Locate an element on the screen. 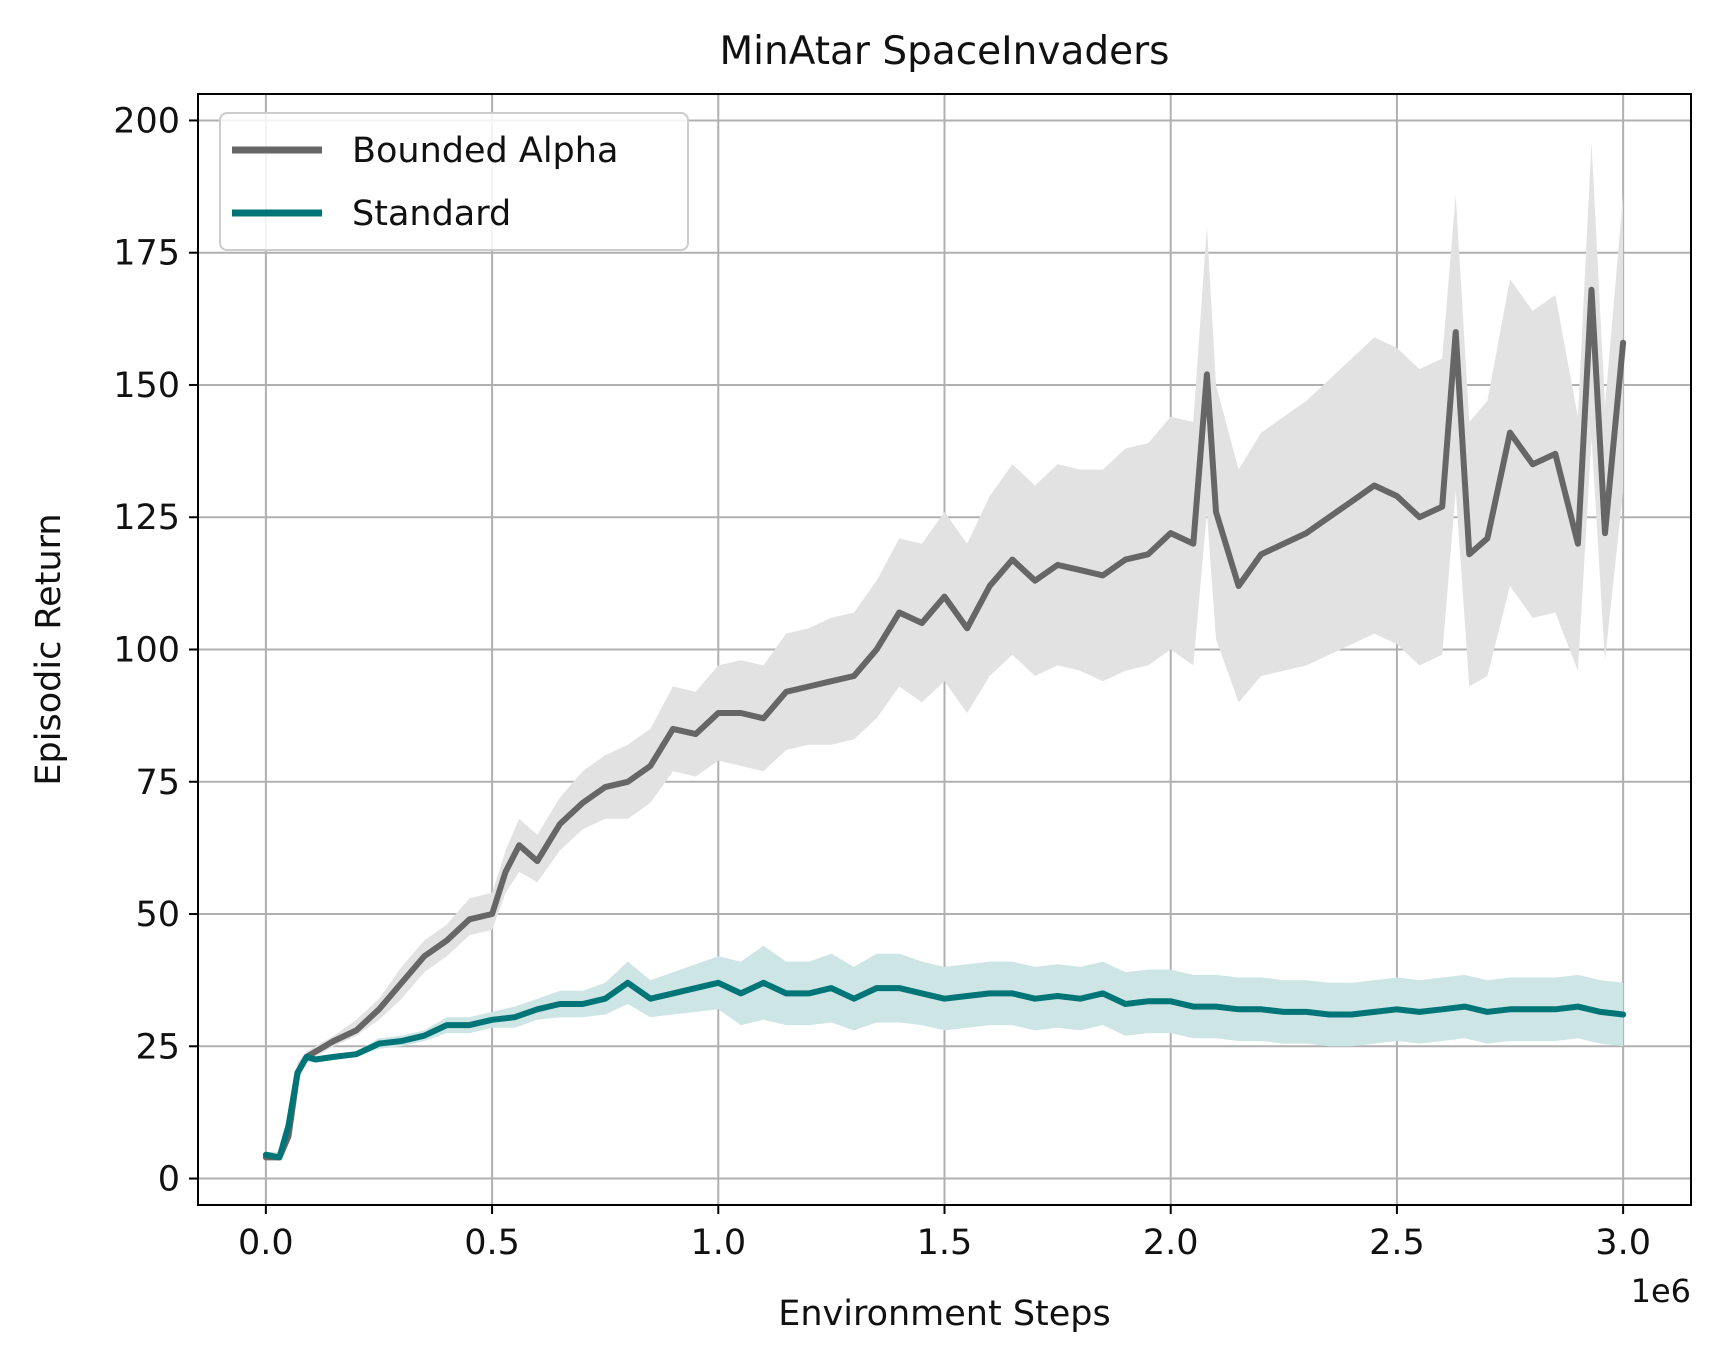 Image resolution: width=1715 pixels, height=1361 pixels. x-tick-label: 1.5 is located at coordinates (945, 1243).